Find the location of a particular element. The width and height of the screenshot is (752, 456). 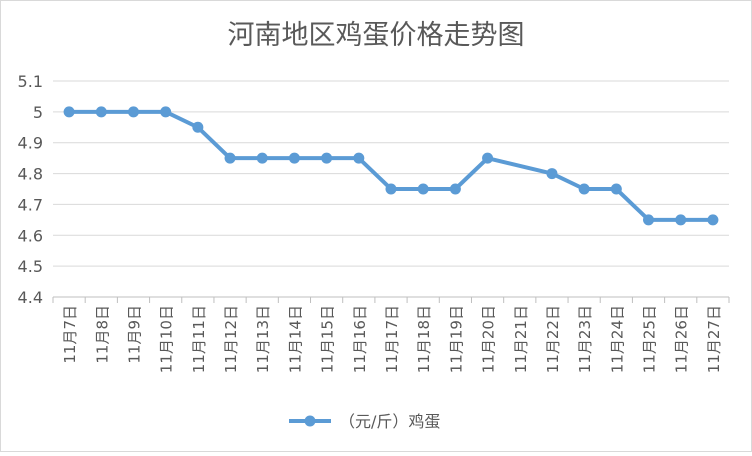

x-tick-label: 11月25日 is located at coordinates (650, 339).